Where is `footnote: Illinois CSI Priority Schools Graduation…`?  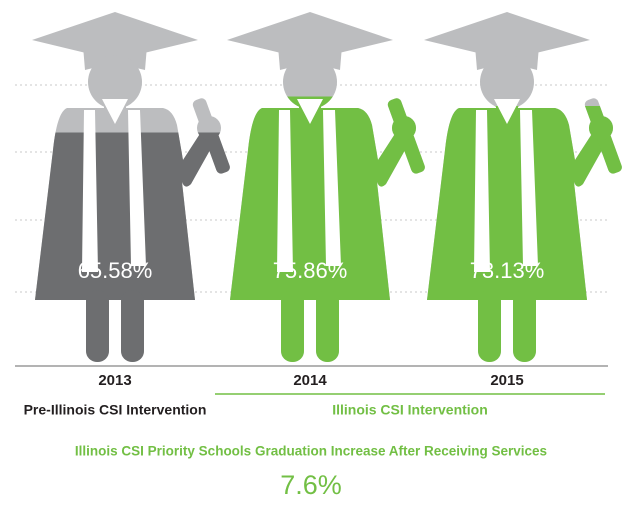 footnote: Illinois CSI Priority Schools Graduation… is located at coordinates (311, 451).